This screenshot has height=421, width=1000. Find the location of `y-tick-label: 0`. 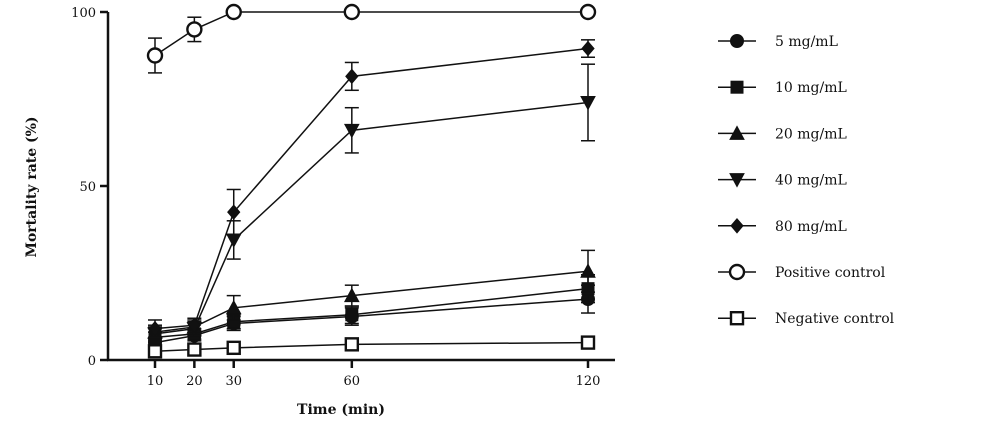

y-tick-label: 0 is located at coordinates (92, 361).